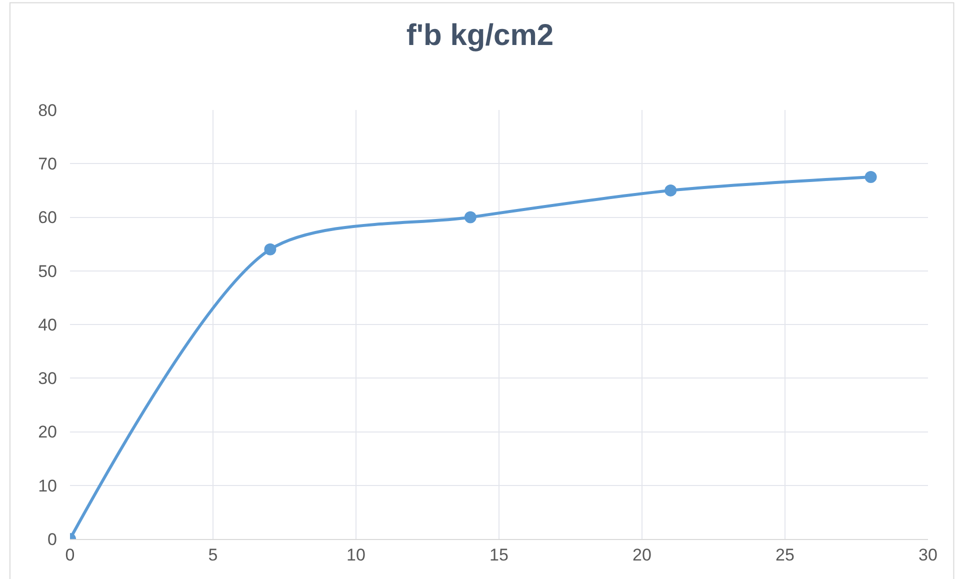  What do you see at coordinates (928, 554) in the screenshot?
I see `x-tick-label: 30` at bounding box center [928, 554].